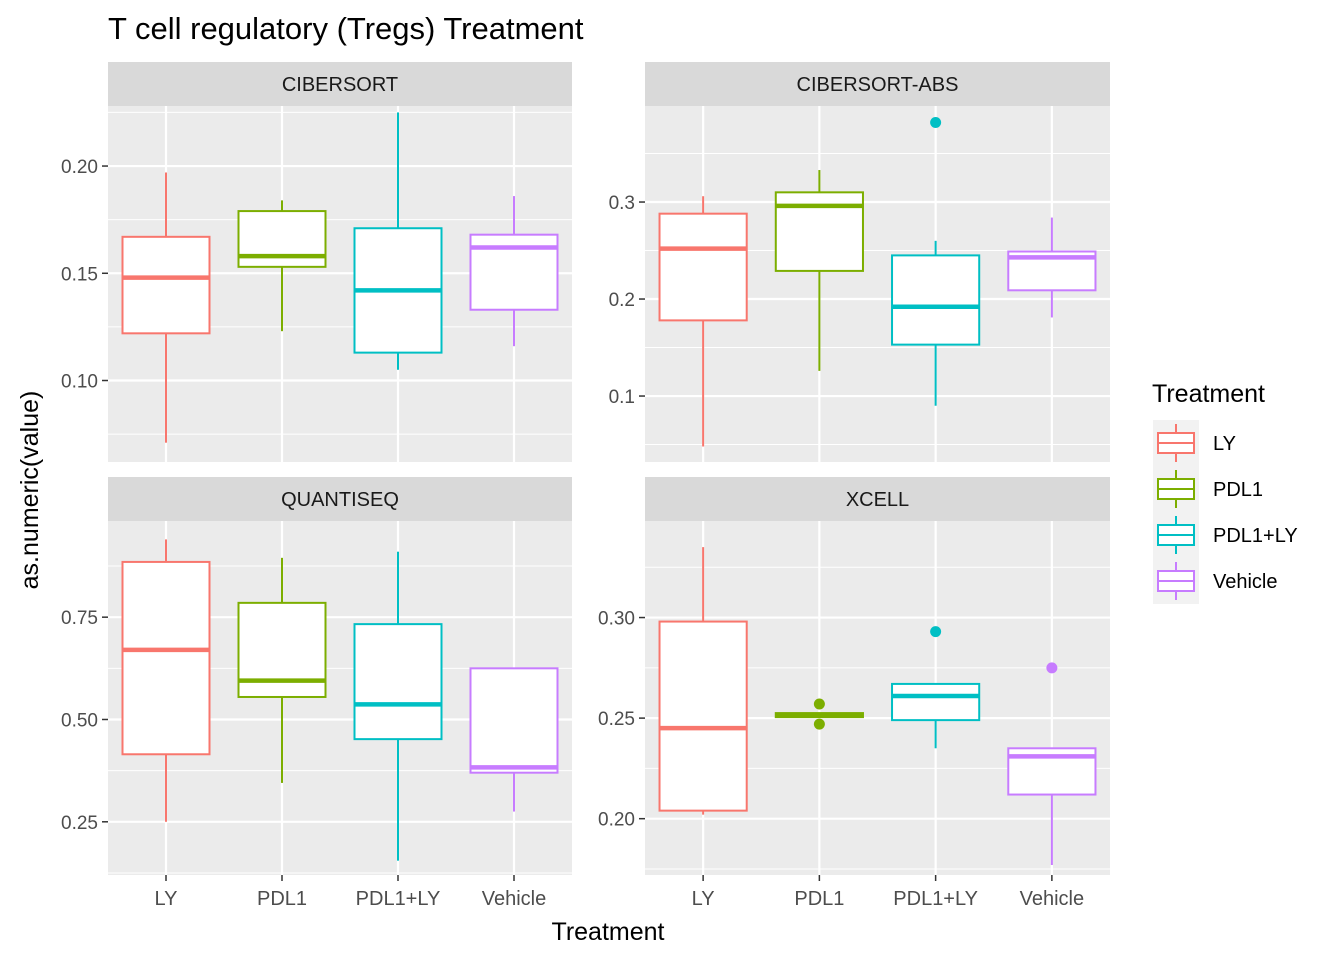 Image resolution: width=1344 pixels, height=965 pixels. I want to click on legend-entry-vehicle: Vehicle, so click(1215, 581).